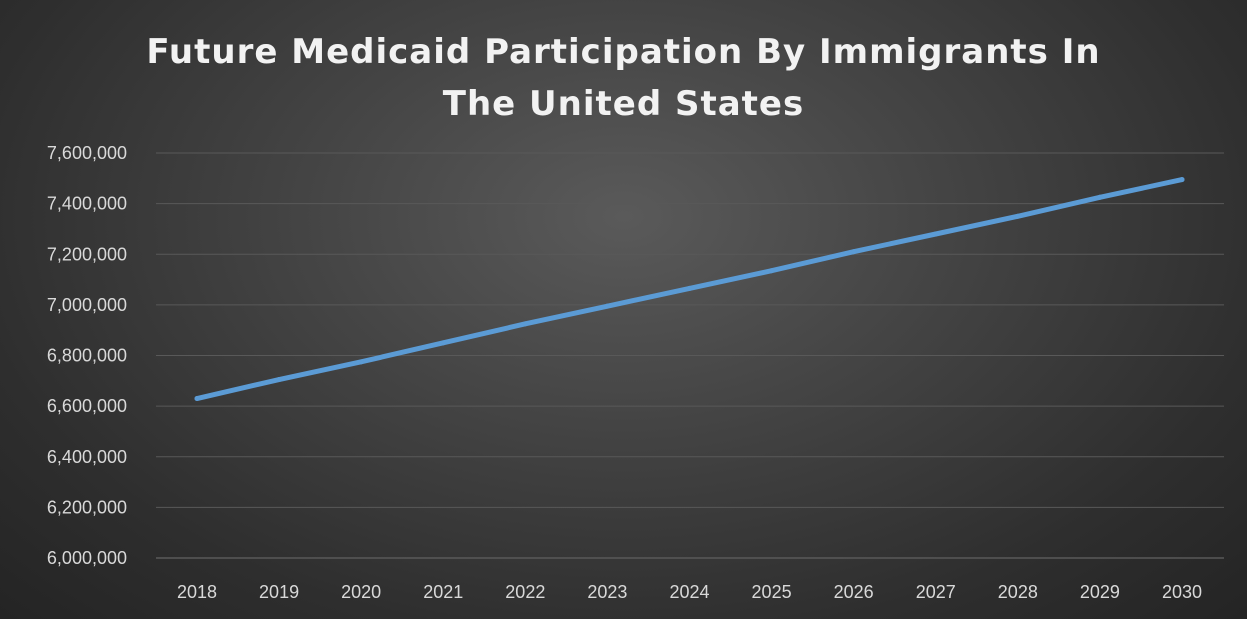  What do you see at coordinates (772, 592) in the screenshot?
I see `x-tick-label: 2025` at bounding box center [772, 592].